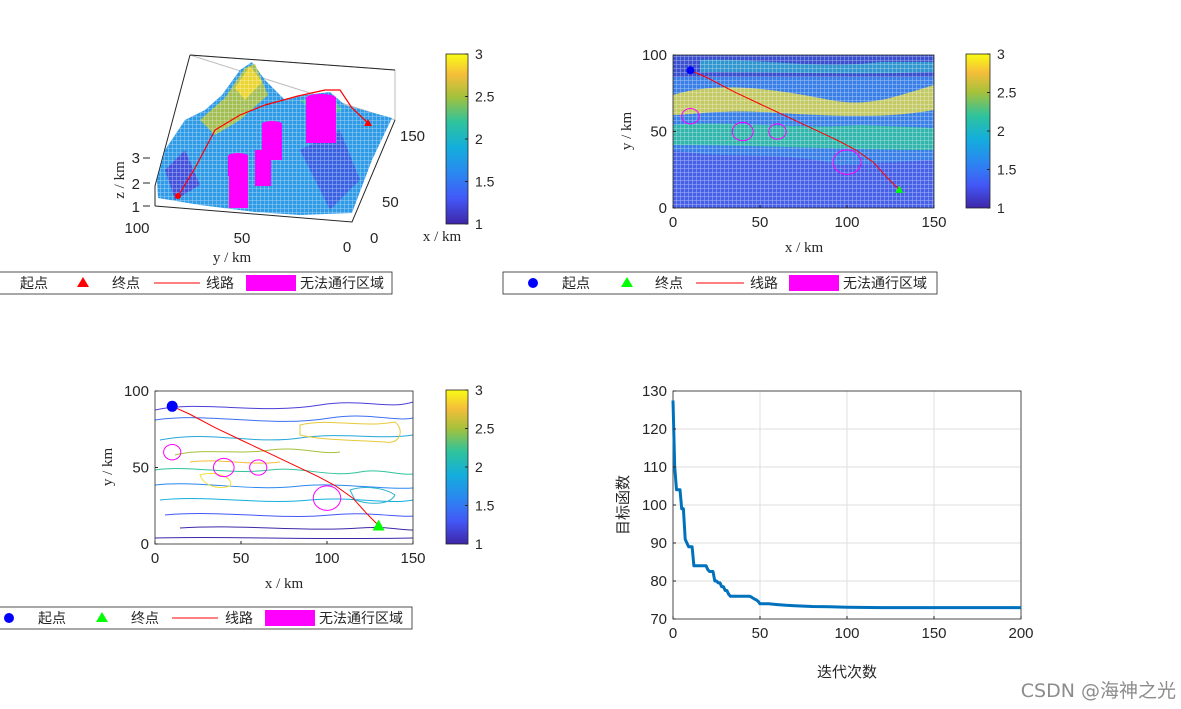 The height and width of the screenshot is (709, 1181). Describe the element at coordinates (145, 544) in the screenshot. I see `y-tick-label-0: 0` at that location.